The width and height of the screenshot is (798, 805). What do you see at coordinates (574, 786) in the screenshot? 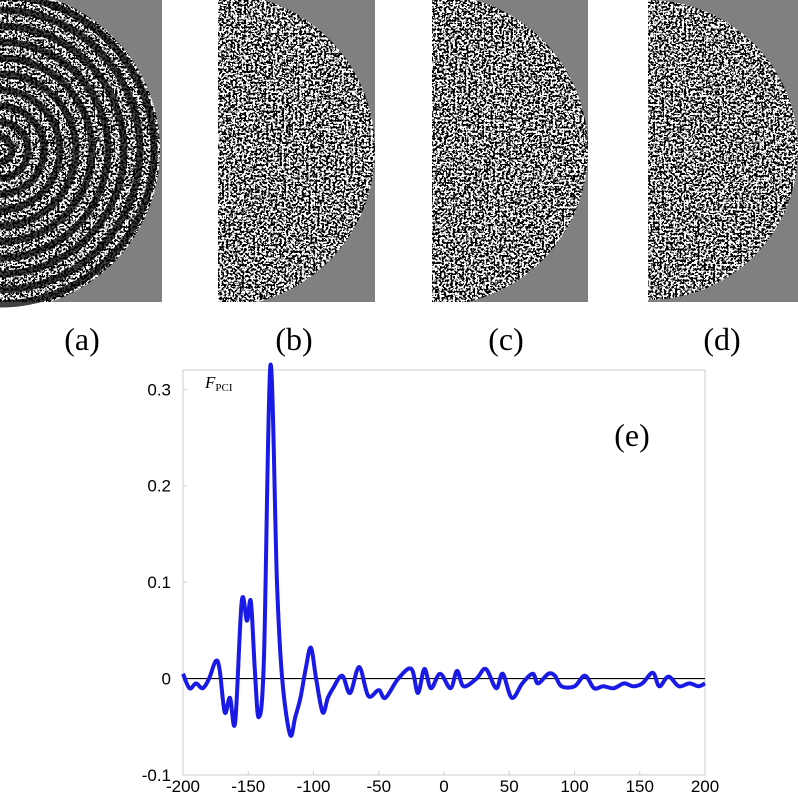
I see `x-tick-label: 100` at bounding box center [574, 786].